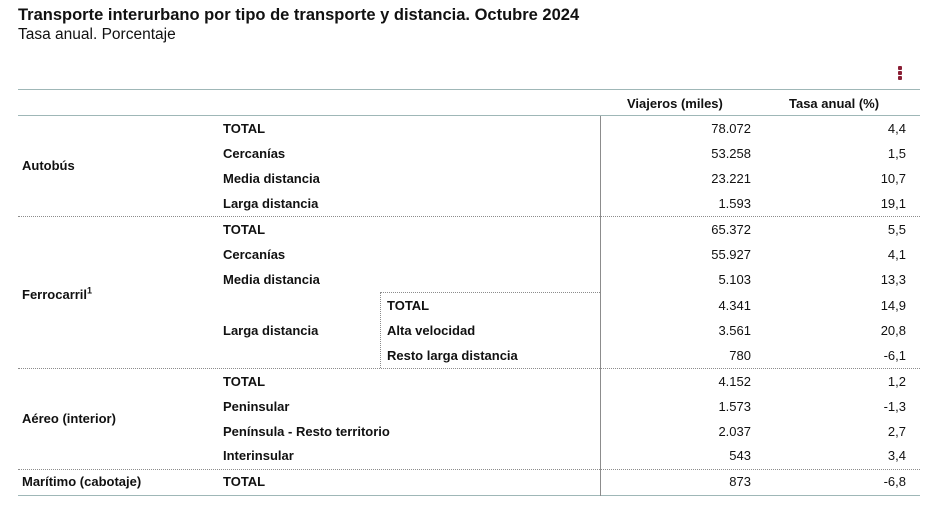  I want to click on row-label: Península - Resto territorio, so click(306, 431).